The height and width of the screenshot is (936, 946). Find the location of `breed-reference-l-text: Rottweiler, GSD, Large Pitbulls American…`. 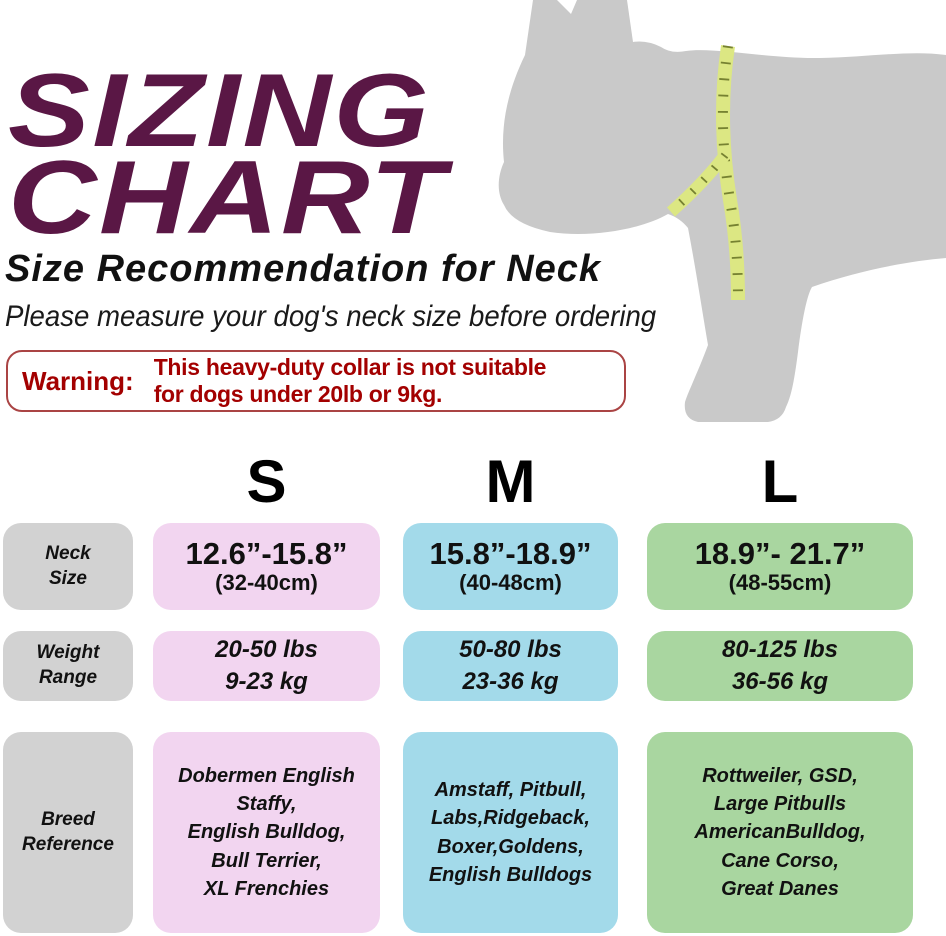

breed-reference-l-text: Rottweiler, GSD, Large Pitbulls American… is located at coordinates (780, 832).